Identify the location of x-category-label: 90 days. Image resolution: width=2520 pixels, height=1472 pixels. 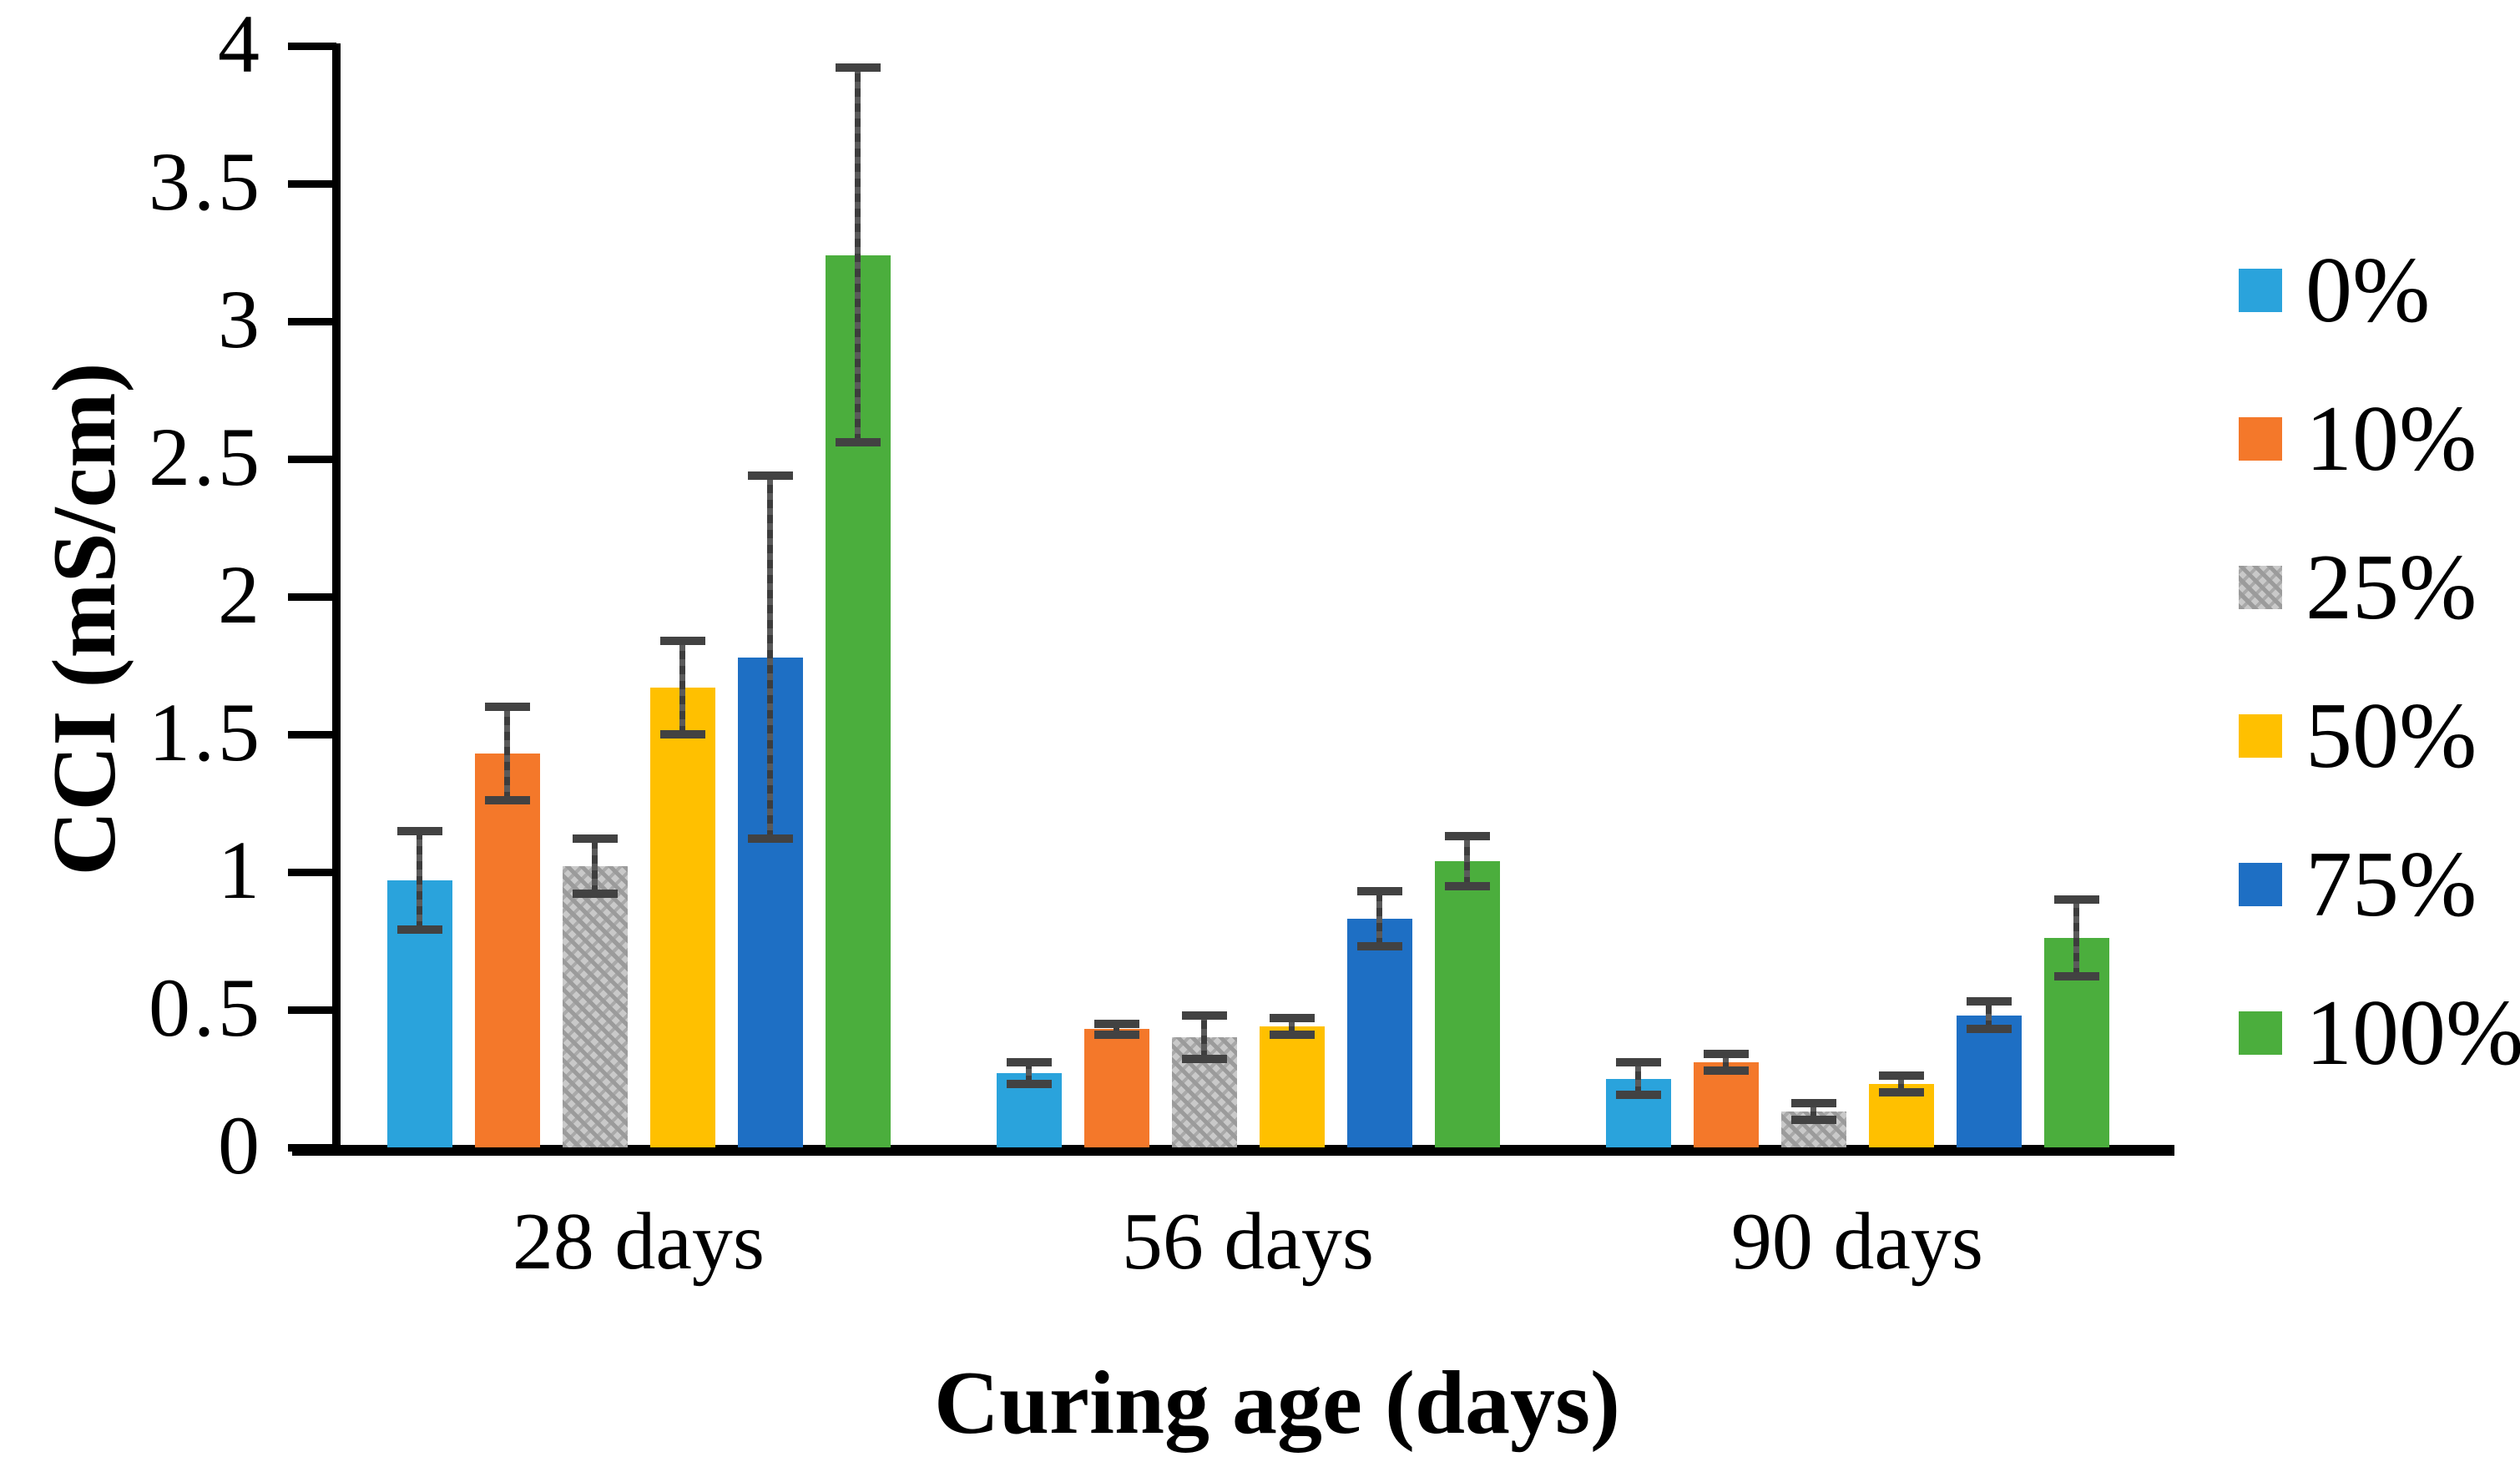
(1857, 1242).